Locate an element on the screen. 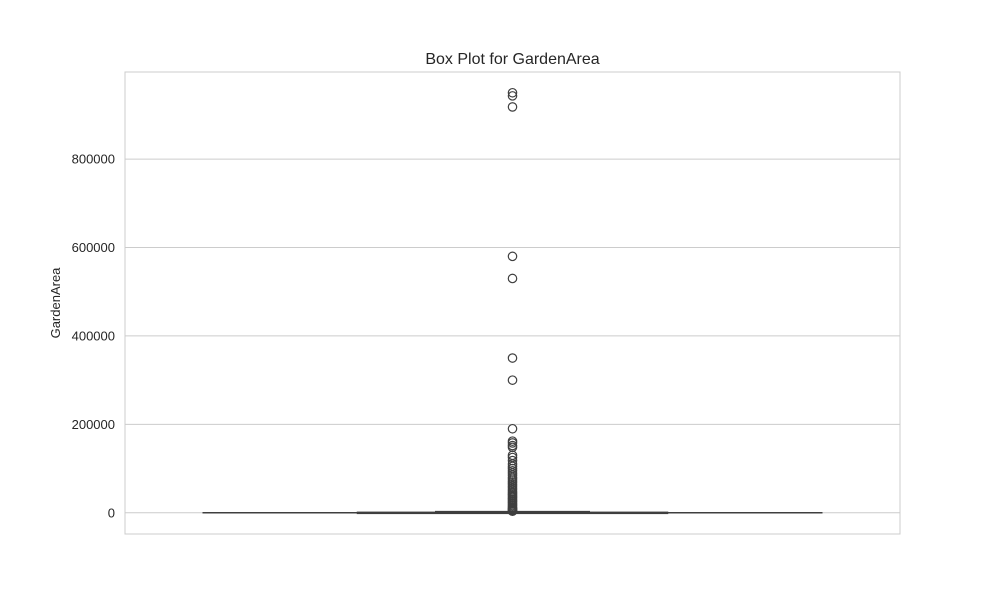 The image size is (1000, 600). y-tick-label: 200000 is located at coordinates (93, 424).